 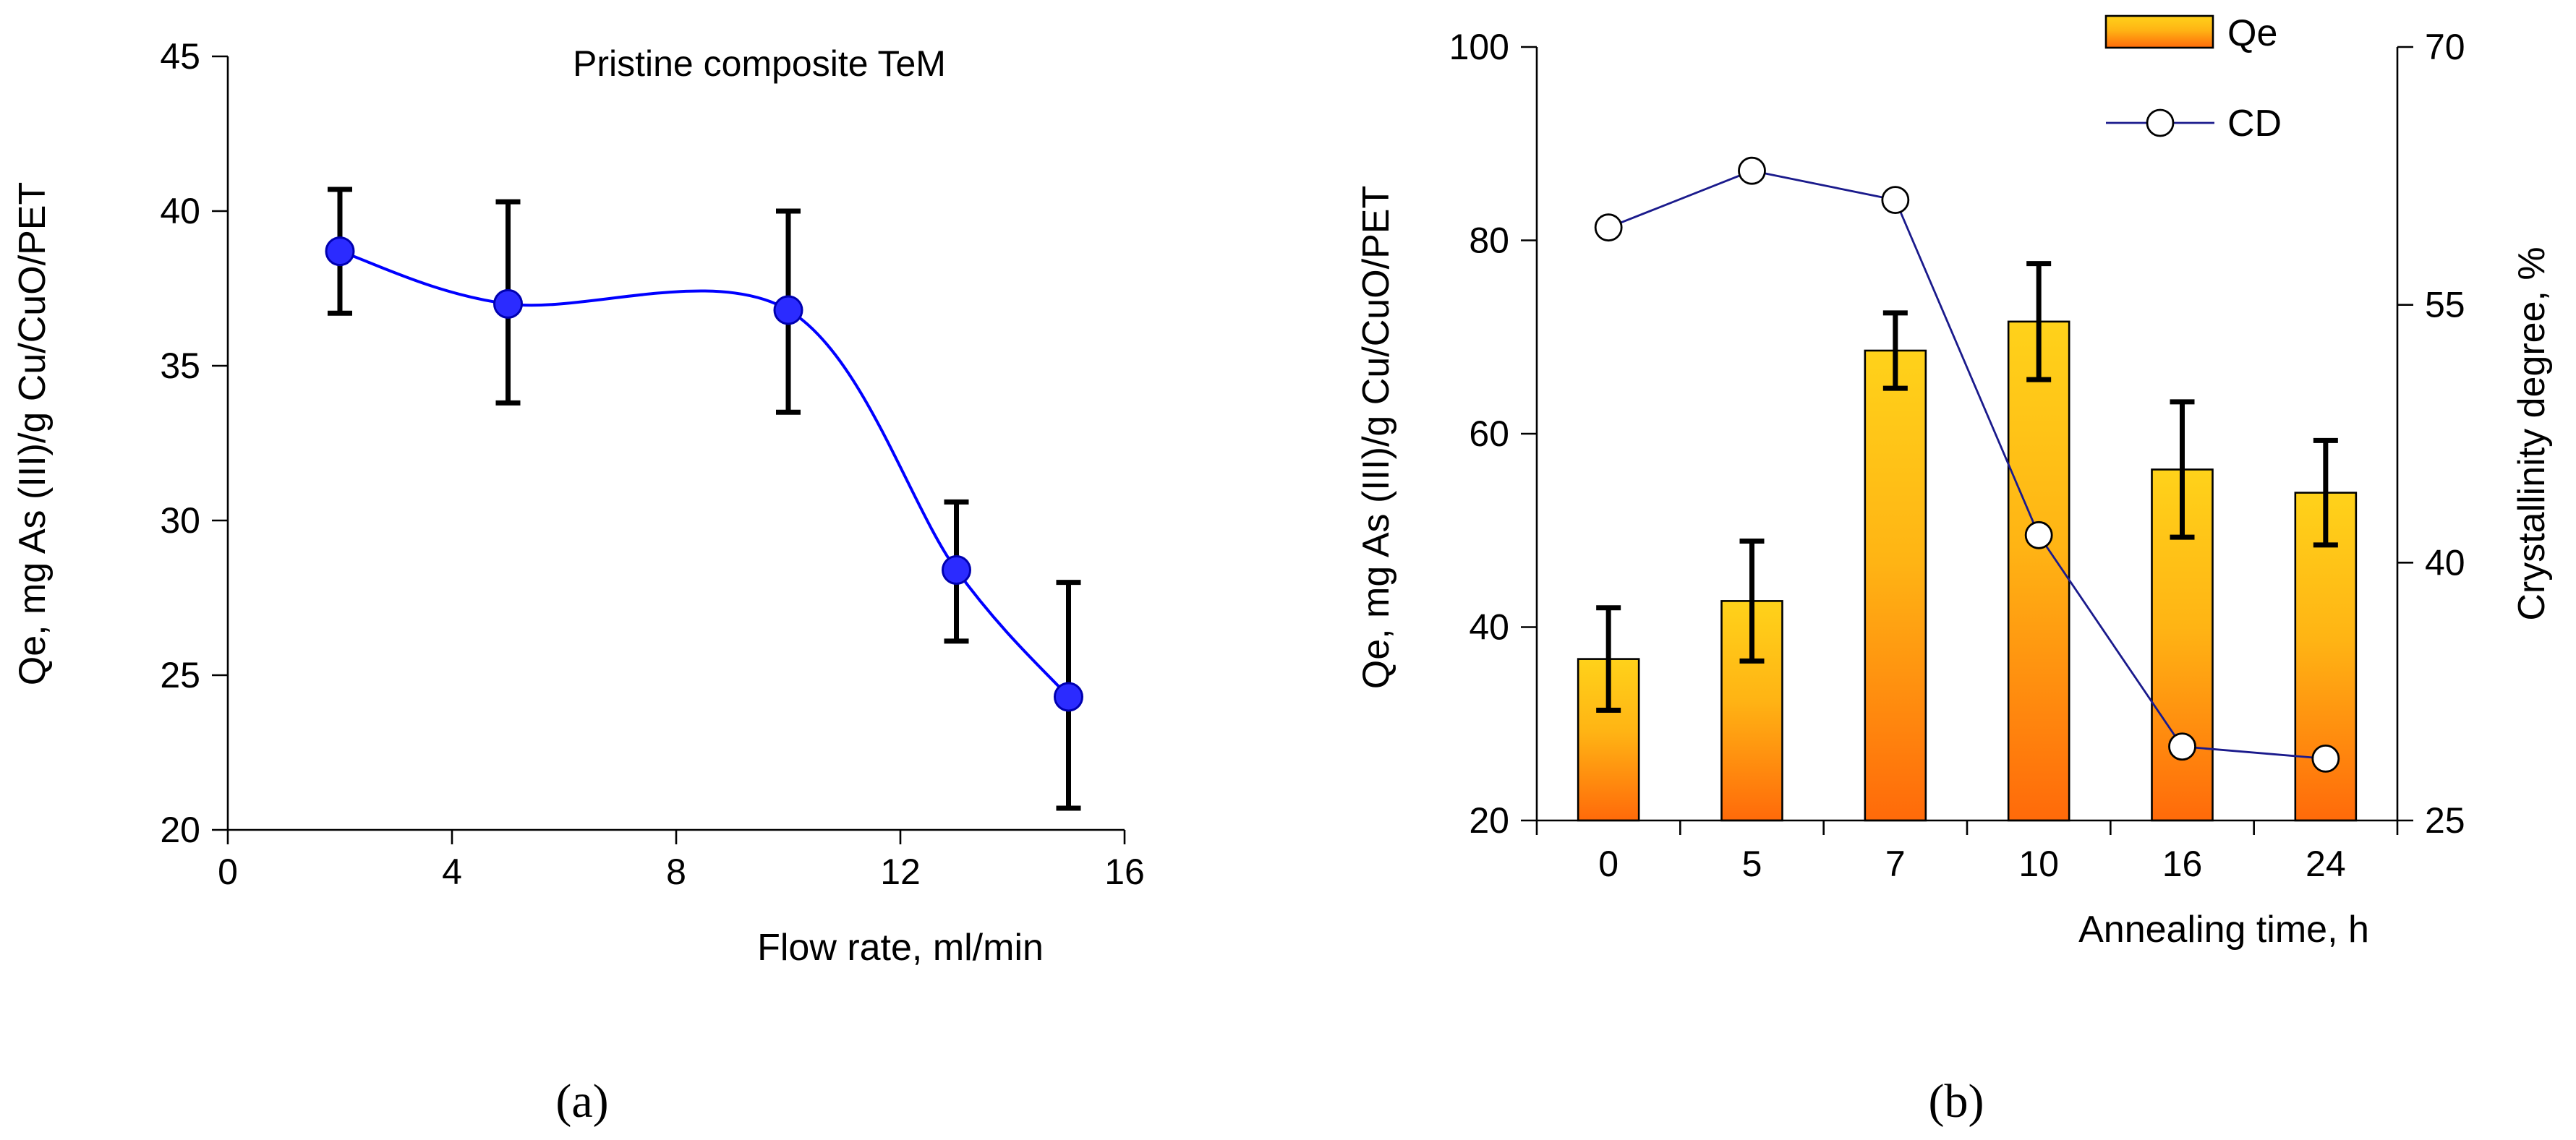 What do you see at coordinates (1479, 47) in the screenshot?
I see `chart-b-y-tick-label: 100` at bounding box center [1479, 47].